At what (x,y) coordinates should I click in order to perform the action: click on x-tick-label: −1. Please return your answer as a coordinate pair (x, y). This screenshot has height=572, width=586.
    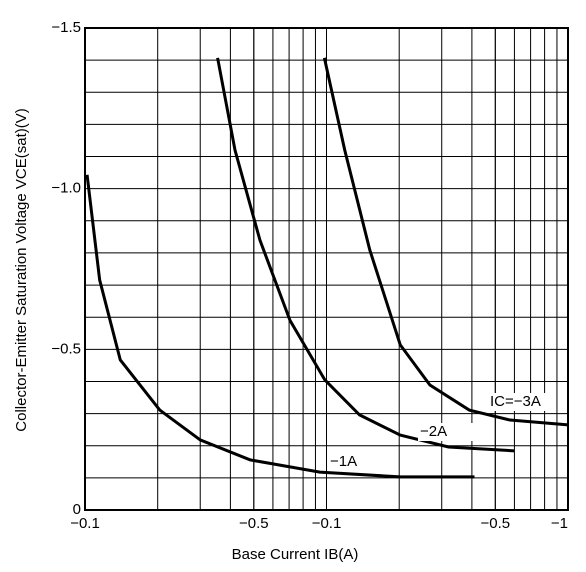
    Looking at the image, I should click on (559, 523).